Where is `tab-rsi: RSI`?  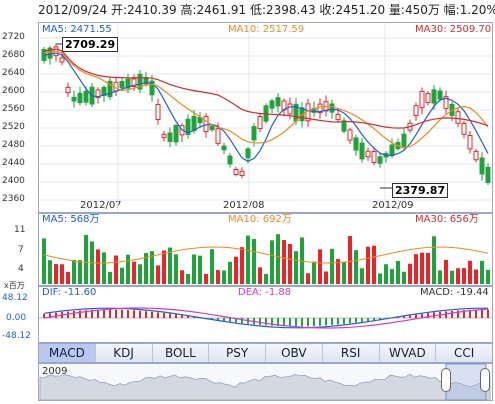 tab-rsi: RSI is located at coordinates (351, 353).